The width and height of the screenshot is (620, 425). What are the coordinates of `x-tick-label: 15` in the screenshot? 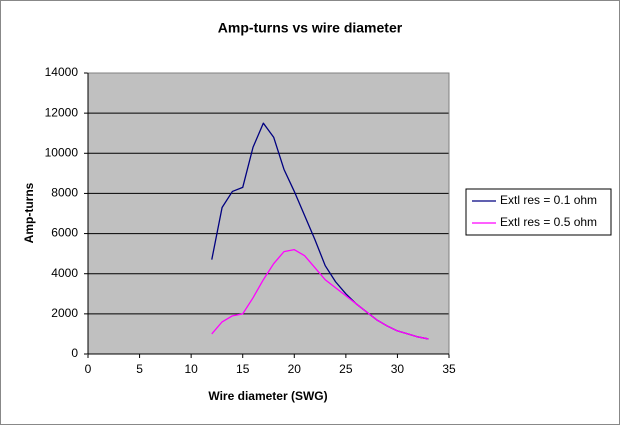 It's located at (243, 369).